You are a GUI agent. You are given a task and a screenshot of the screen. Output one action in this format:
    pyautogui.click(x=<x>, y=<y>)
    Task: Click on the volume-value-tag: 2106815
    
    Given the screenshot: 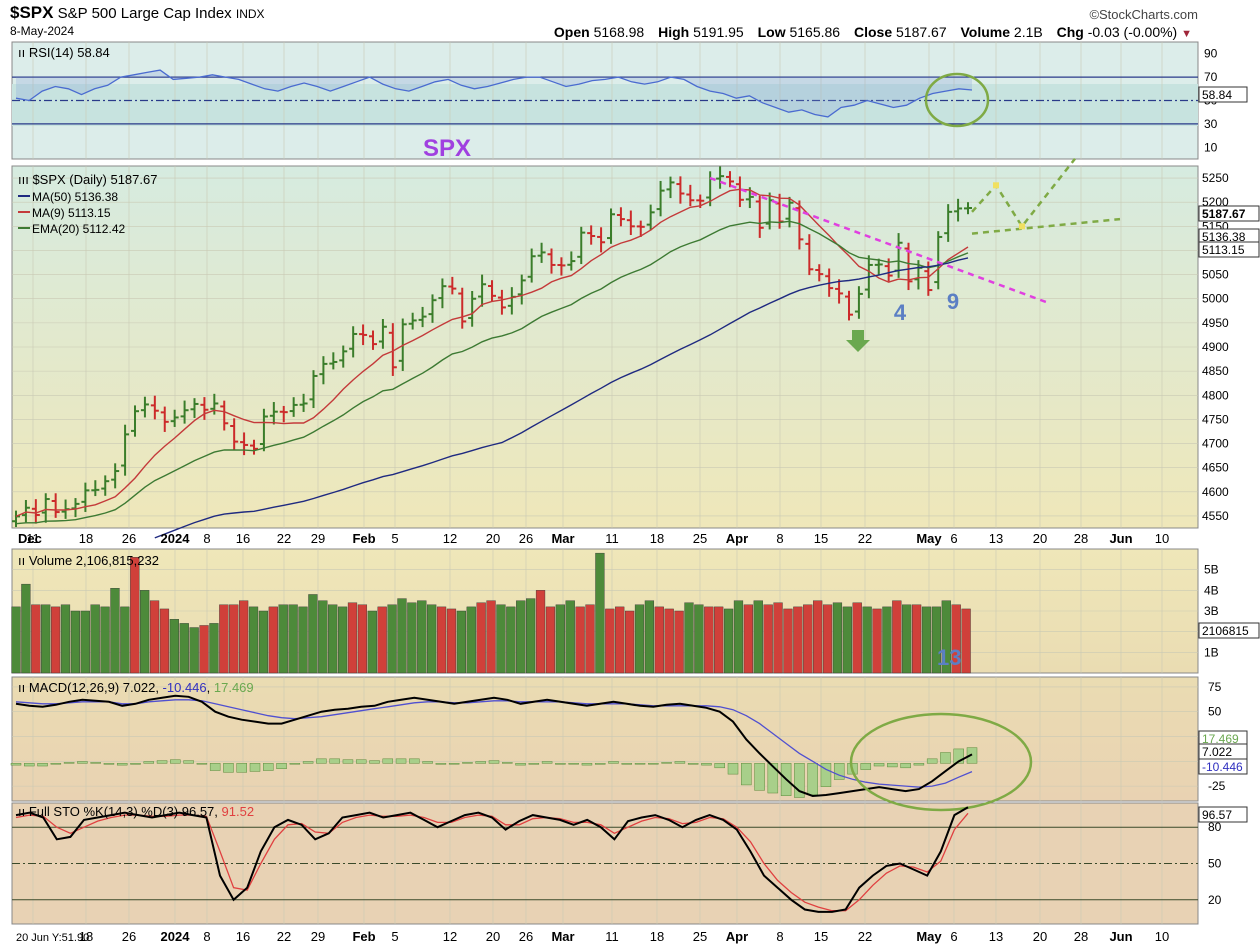 What is the action you would take?
    pyautogui.click(x=1225, y=631)
    